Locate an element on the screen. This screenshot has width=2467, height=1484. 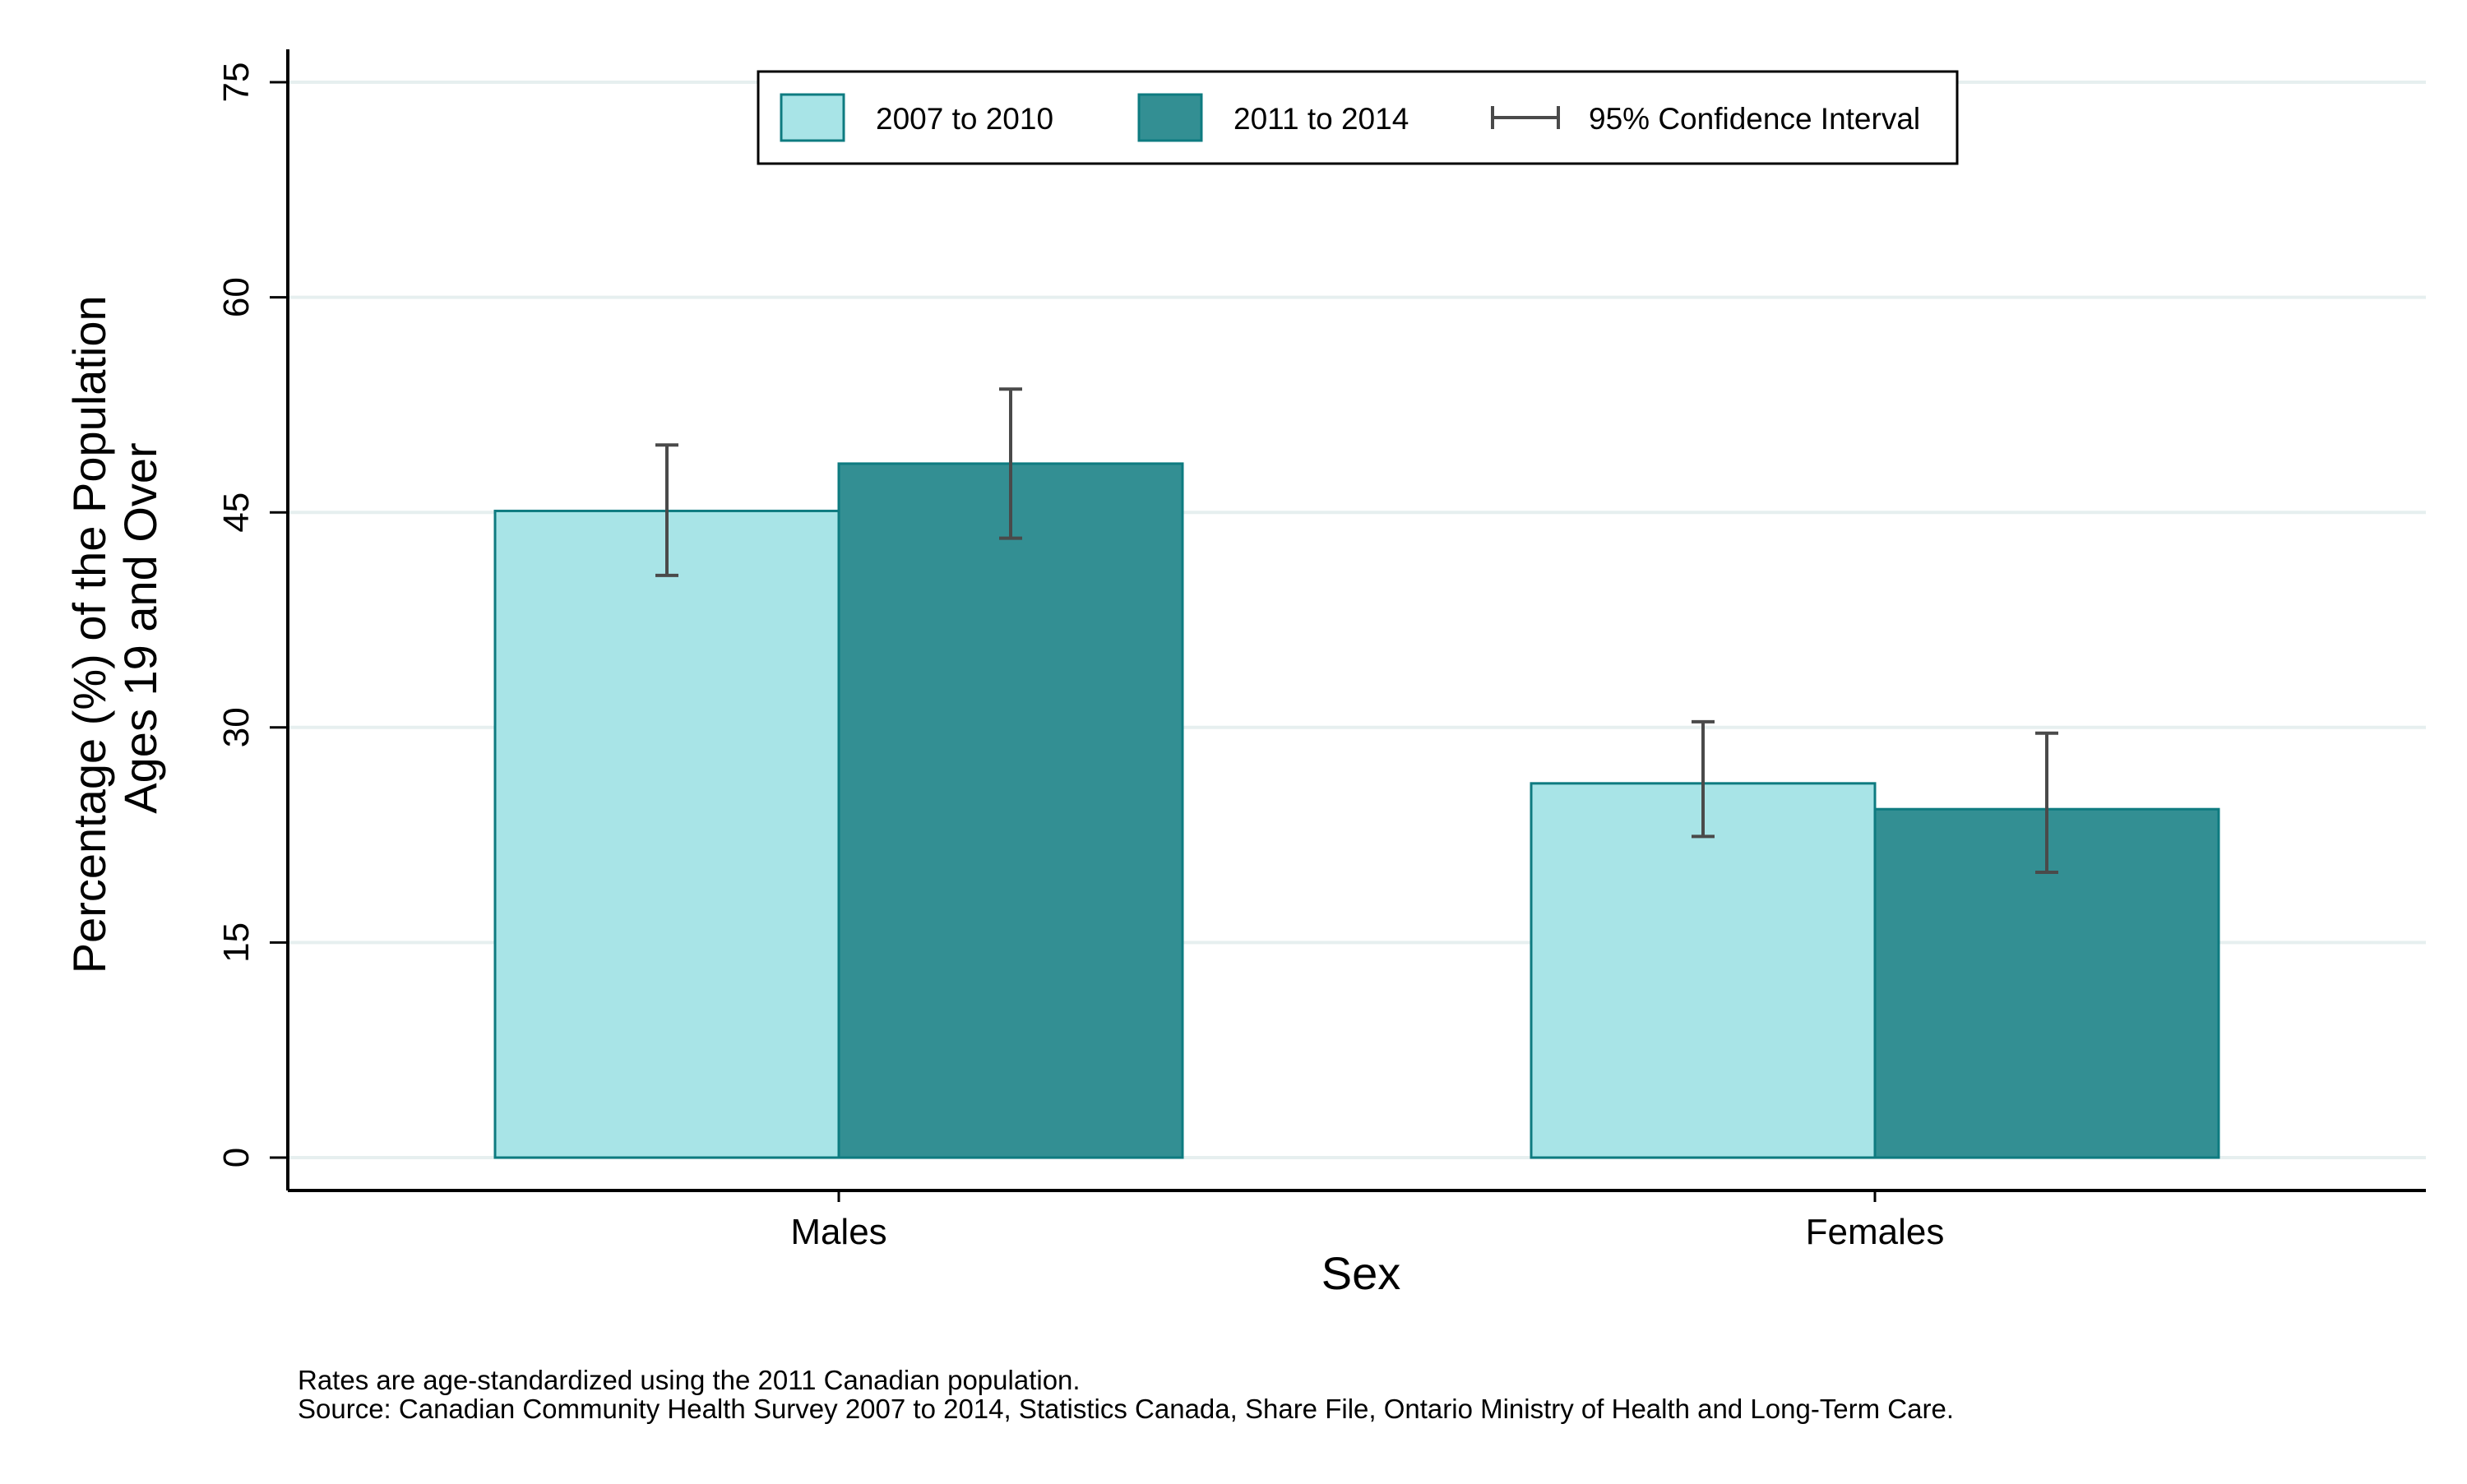
legend-label-ci: 95% Confidence Interval is located at coordinates (1754, 119).